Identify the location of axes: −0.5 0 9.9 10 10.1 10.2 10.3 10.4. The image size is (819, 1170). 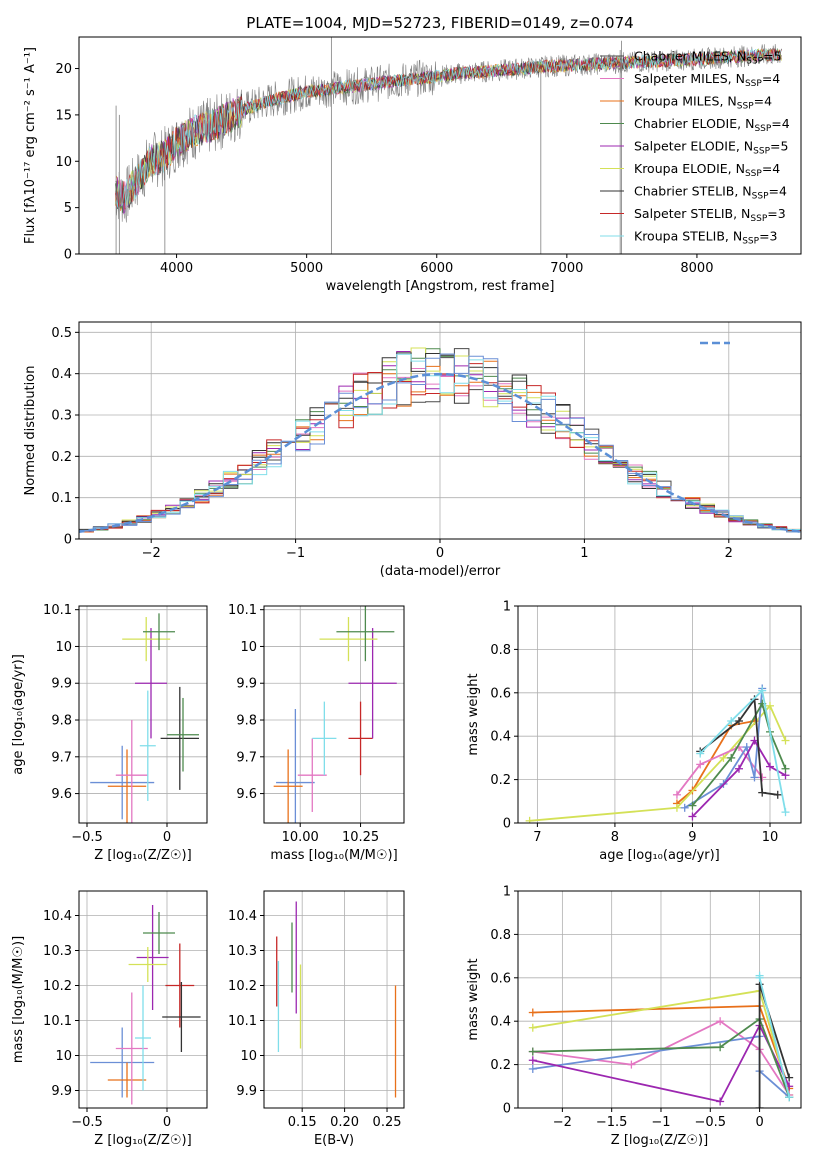
(107, 1019).